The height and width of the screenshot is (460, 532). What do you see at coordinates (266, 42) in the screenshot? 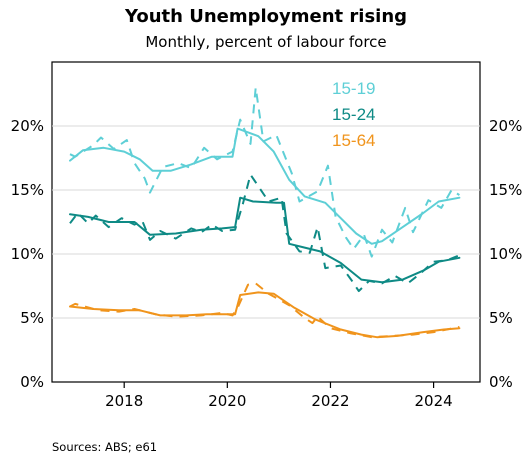
I see `chart-subtitle: Monthly, percent of labour force` at bounding box center [266, 42].